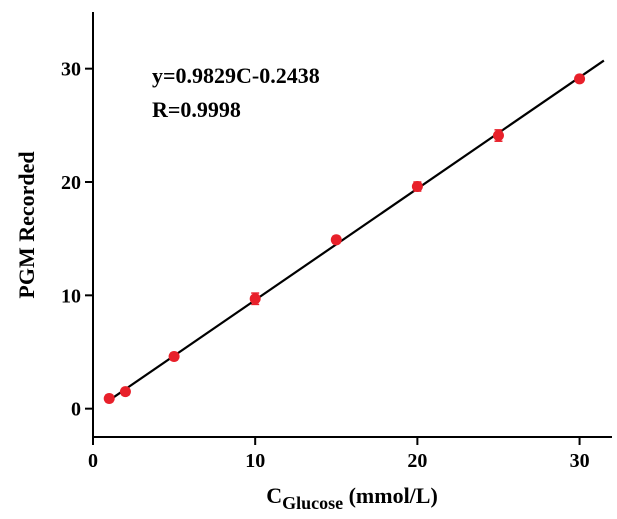  What do you see at coordinates (71, 70) in the screenshot?
I see `y-tick-label-30: 30` at bounding box center [71, 70].